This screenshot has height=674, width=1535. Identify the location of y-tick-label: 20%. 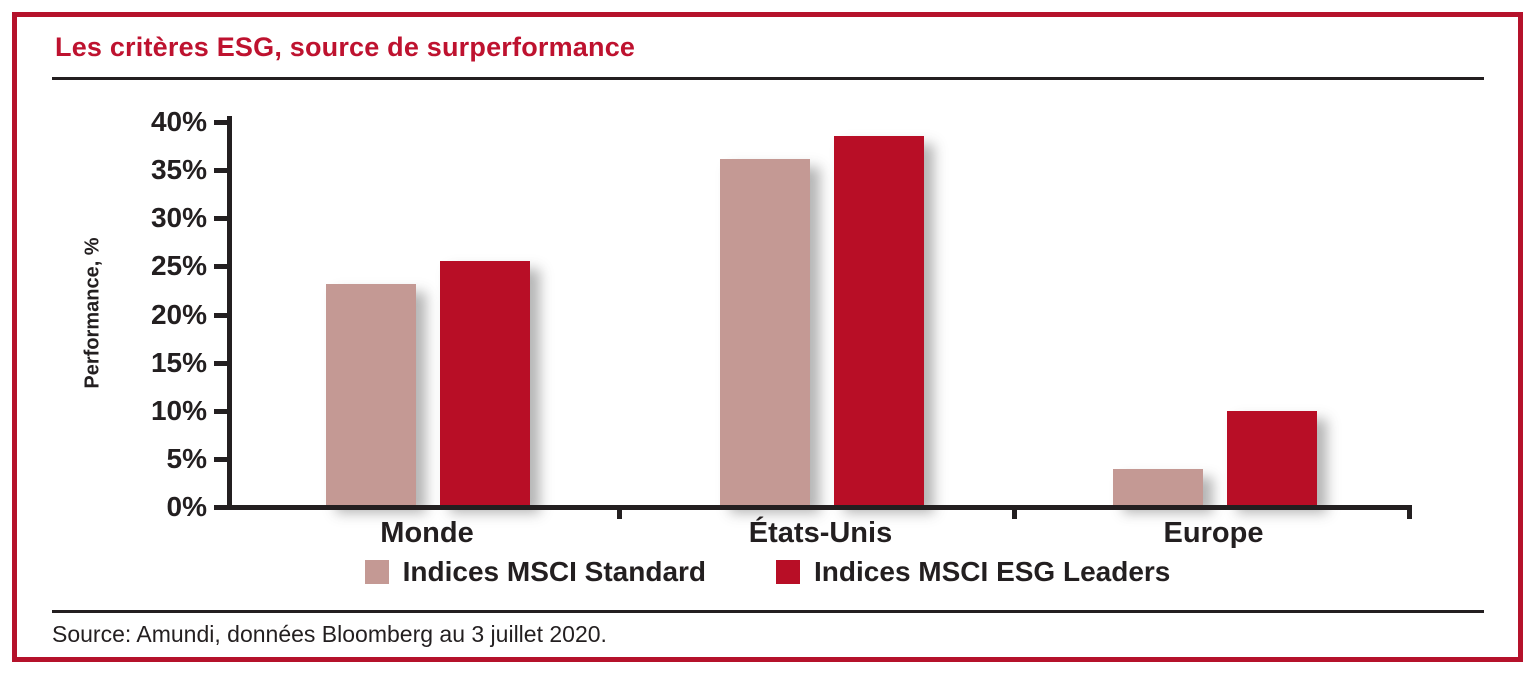
(178, 314).